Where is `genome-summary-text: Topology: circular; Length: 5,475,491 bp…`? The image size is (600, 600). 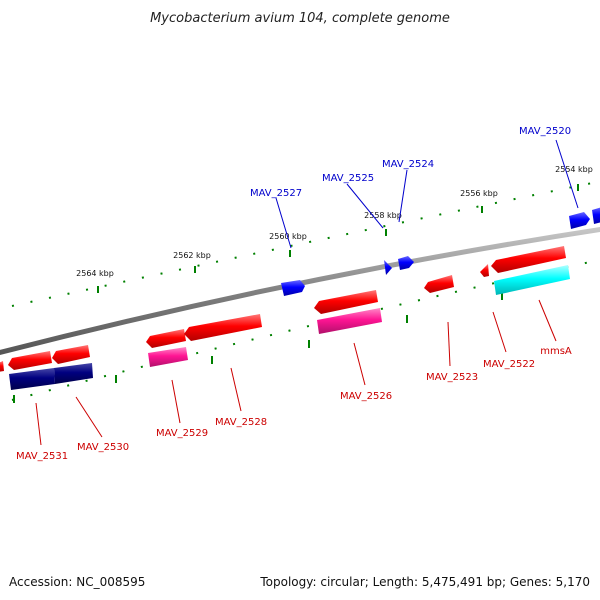 genome-summary-text: Topology: circular; Length: 5,475,491 bp… is located at coordinates (424, 582).